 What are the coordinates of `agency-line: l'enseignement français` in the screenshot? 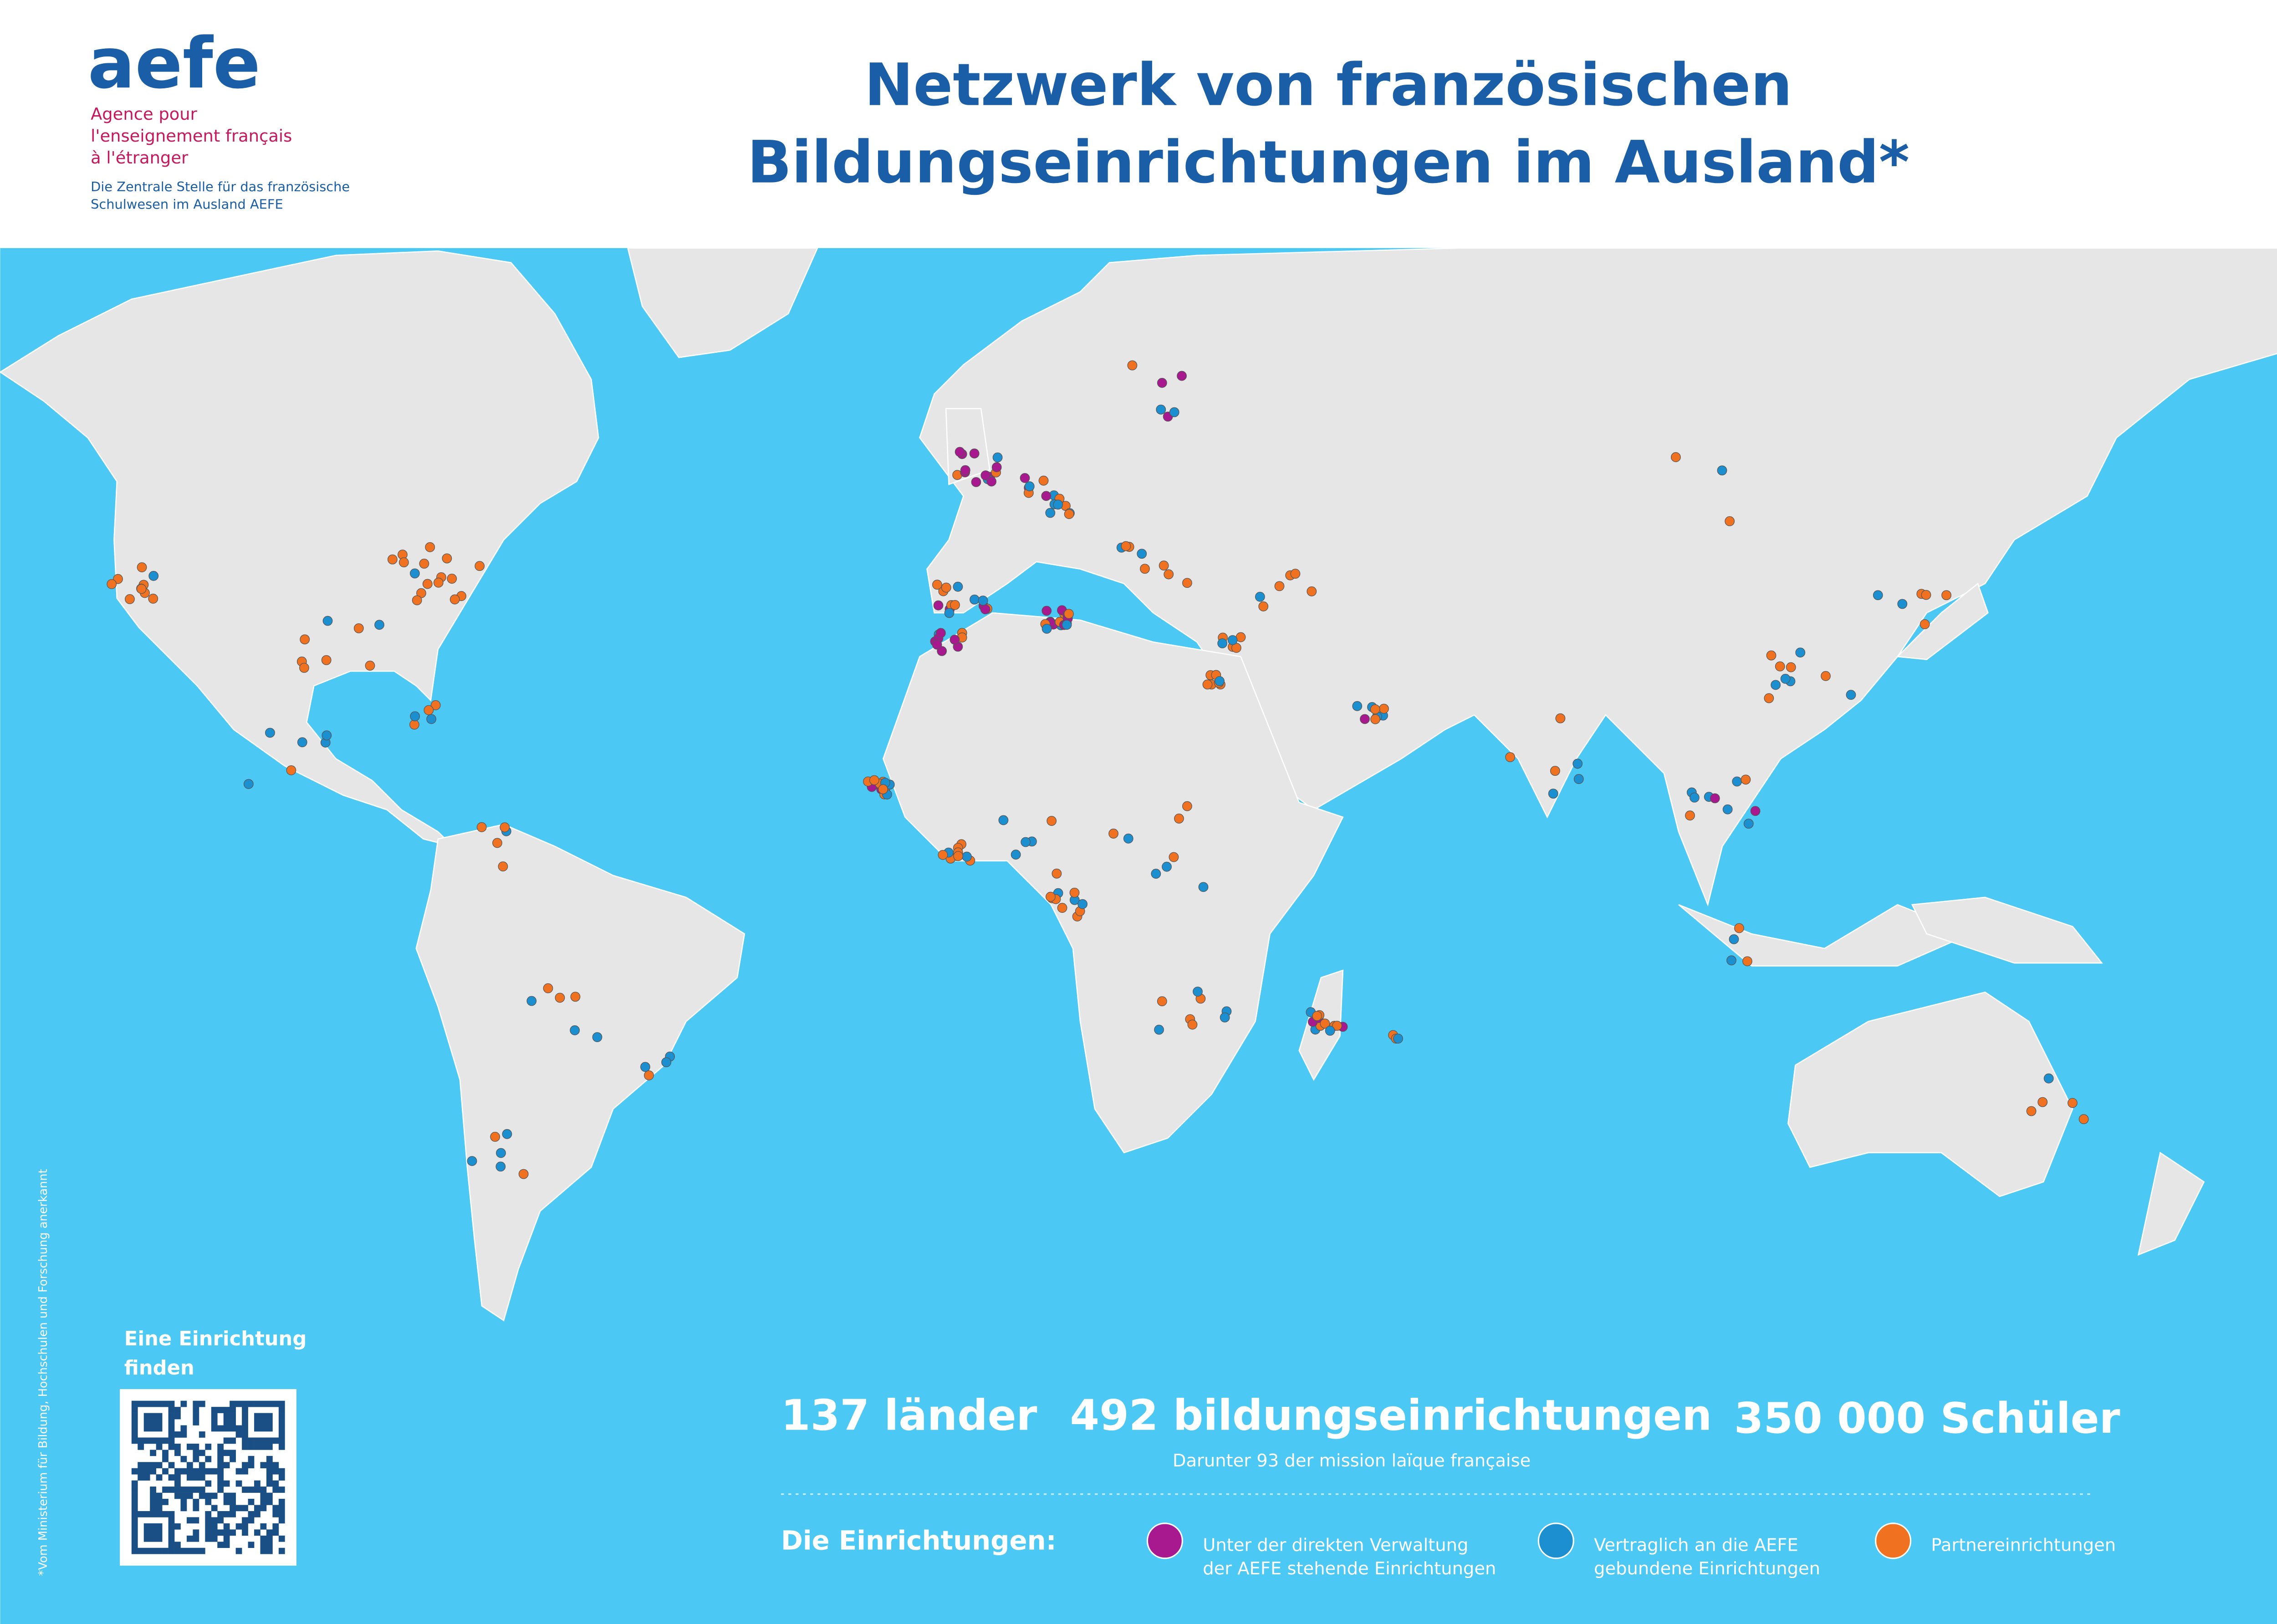 It's located at (192, 136).